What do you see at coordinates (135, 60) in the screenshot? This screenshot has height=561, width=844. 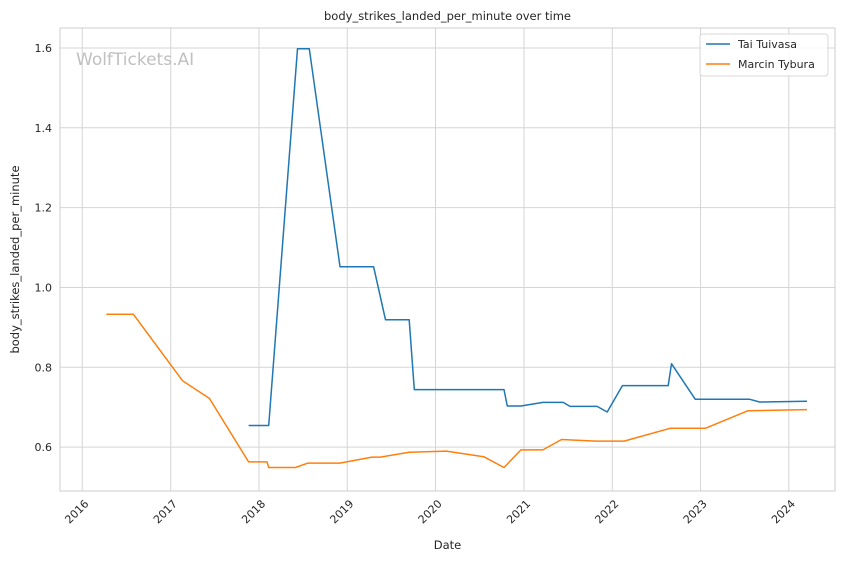 I see `watermark-text: WolfTickets.AI` at bounding box center [135, 60].